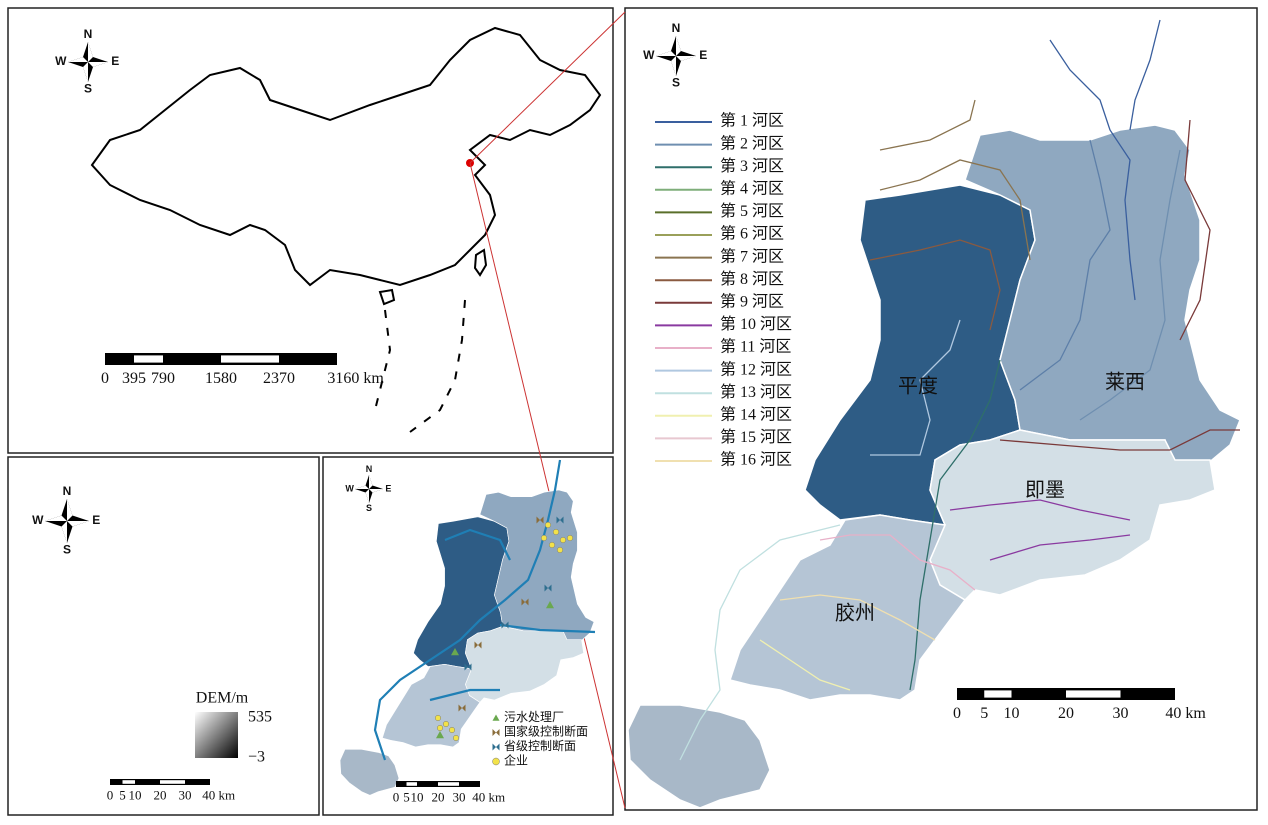  I want to click on legend-label: 污水处理厂, so click(534, 717).